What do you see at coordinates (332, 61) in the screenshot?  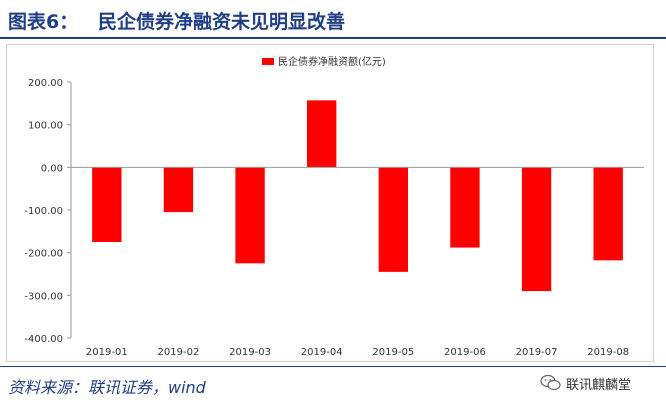 I see `legend-label: 民企债券净融资额(亿元)` at bounding box center [332, 61].